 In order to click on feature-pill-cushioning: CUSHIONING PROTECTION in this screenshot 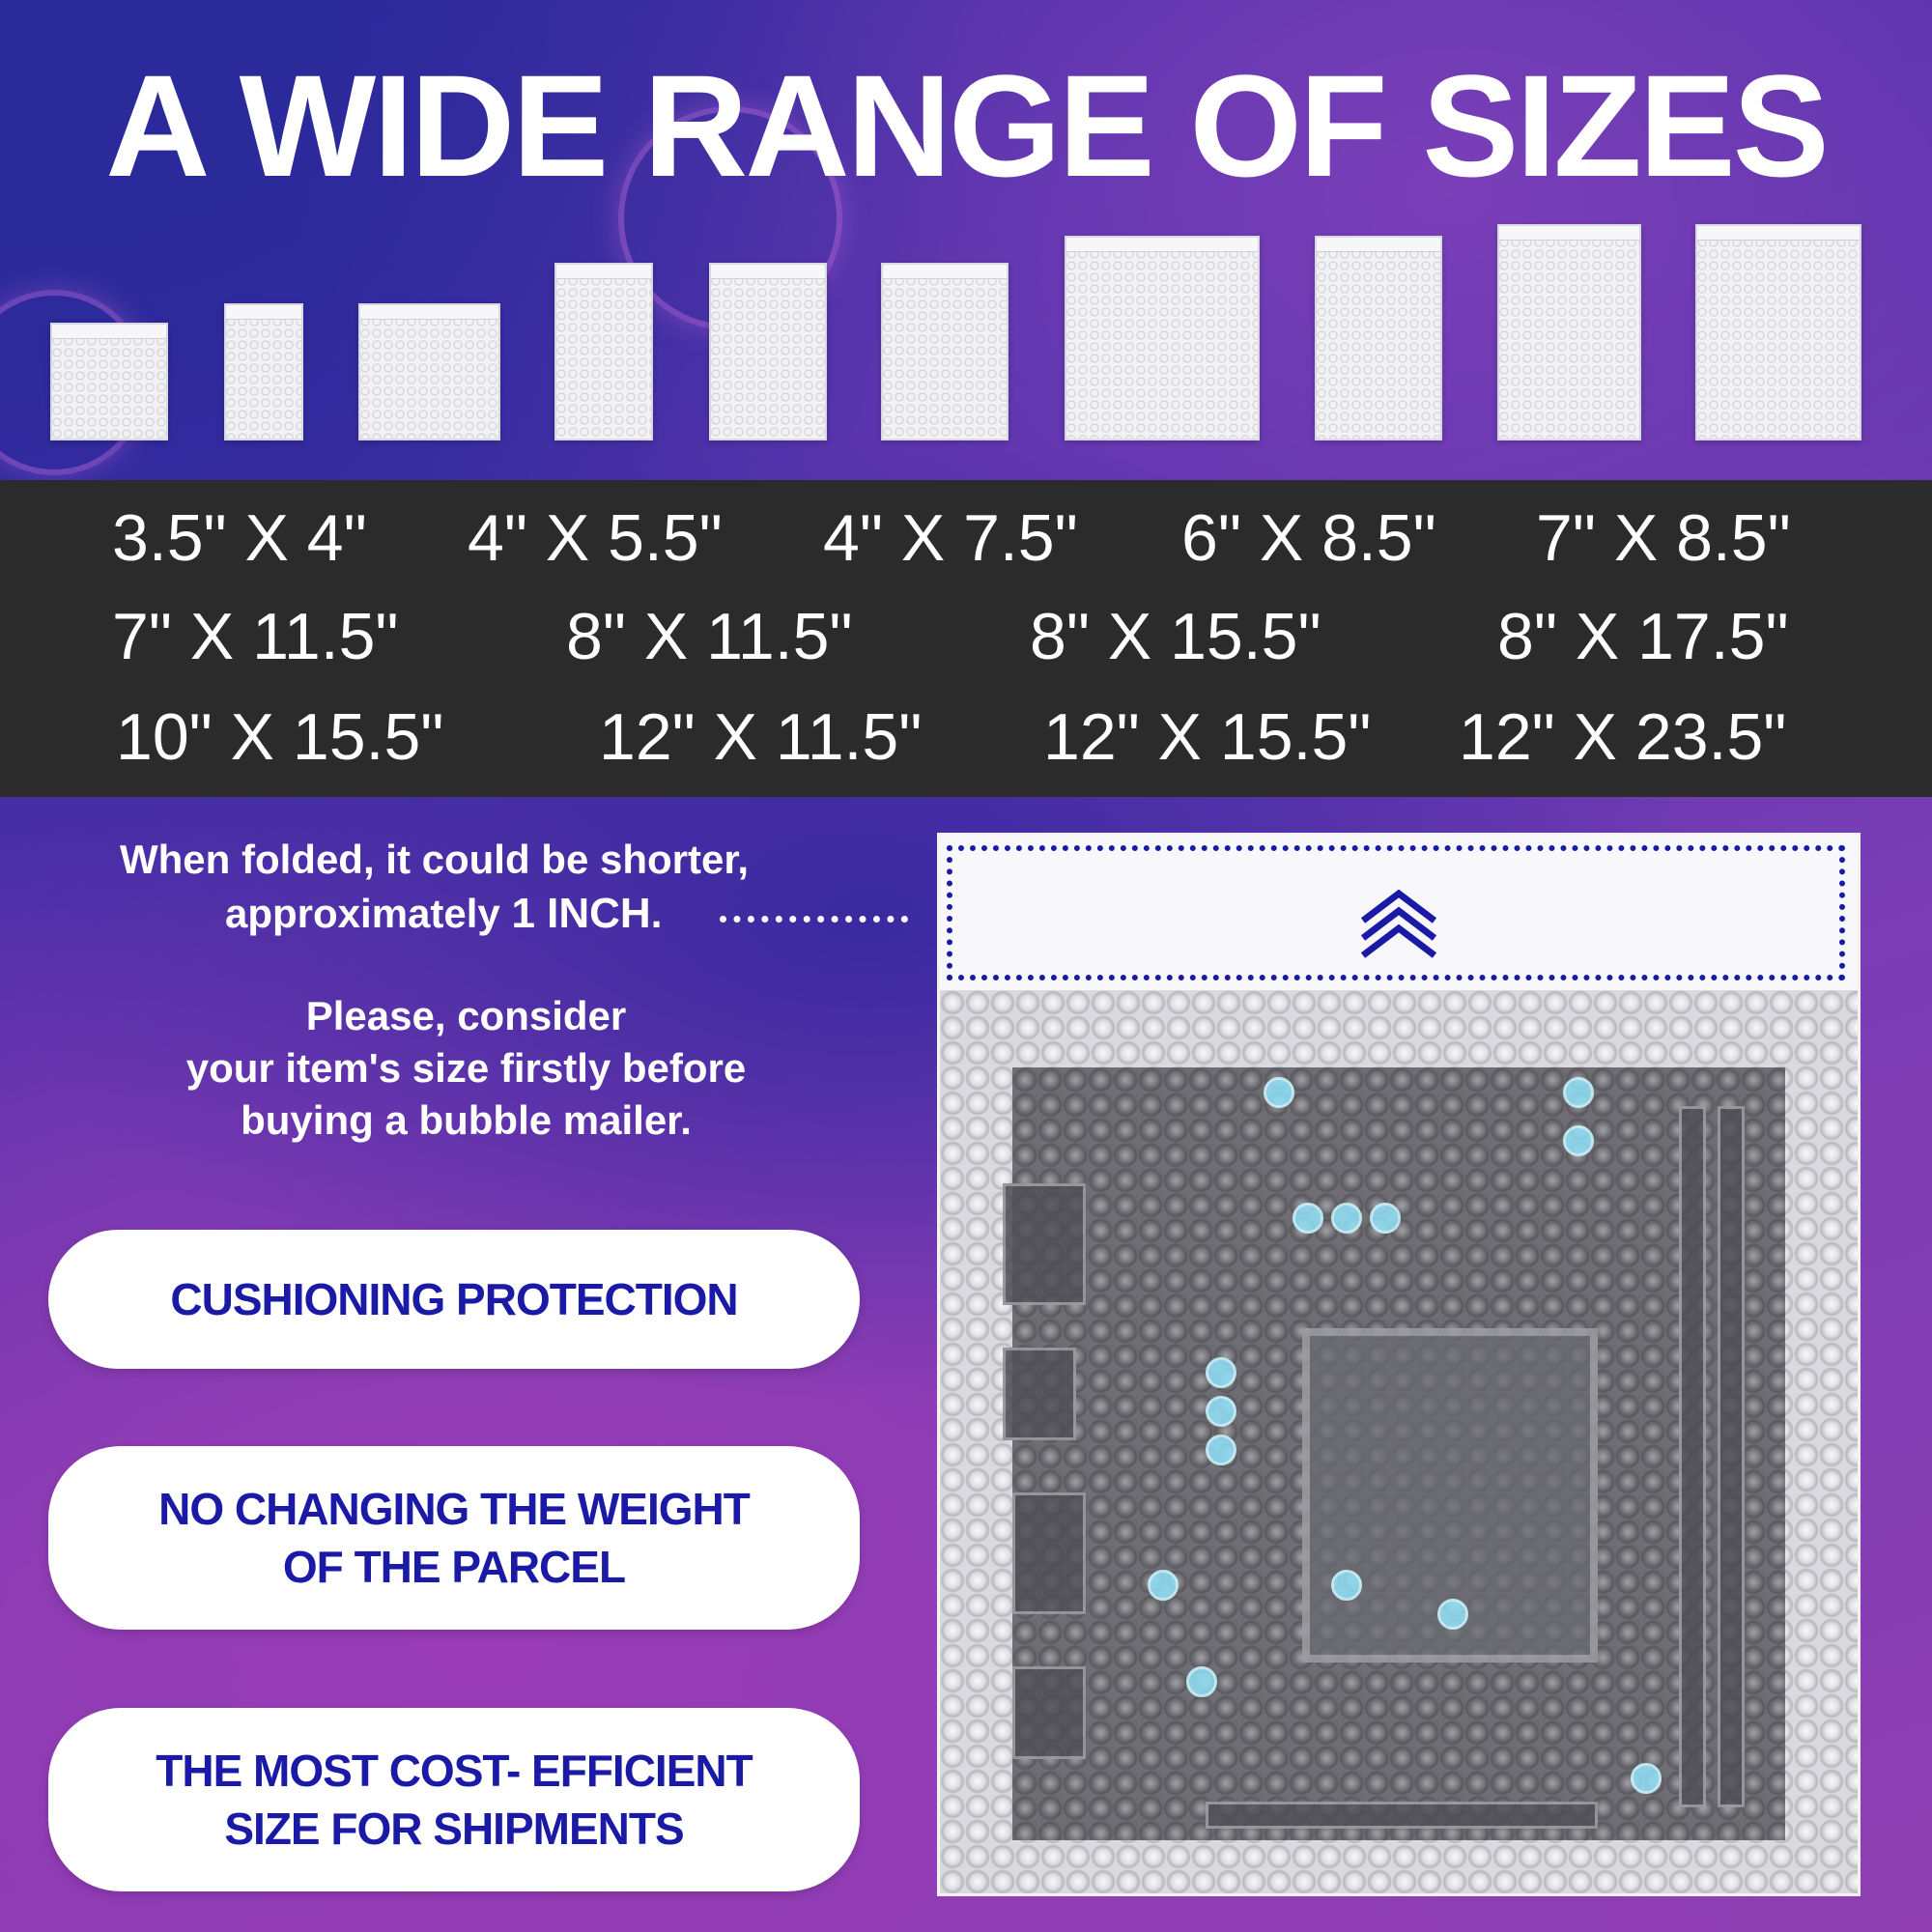, I will do `click(454, 1299)`.